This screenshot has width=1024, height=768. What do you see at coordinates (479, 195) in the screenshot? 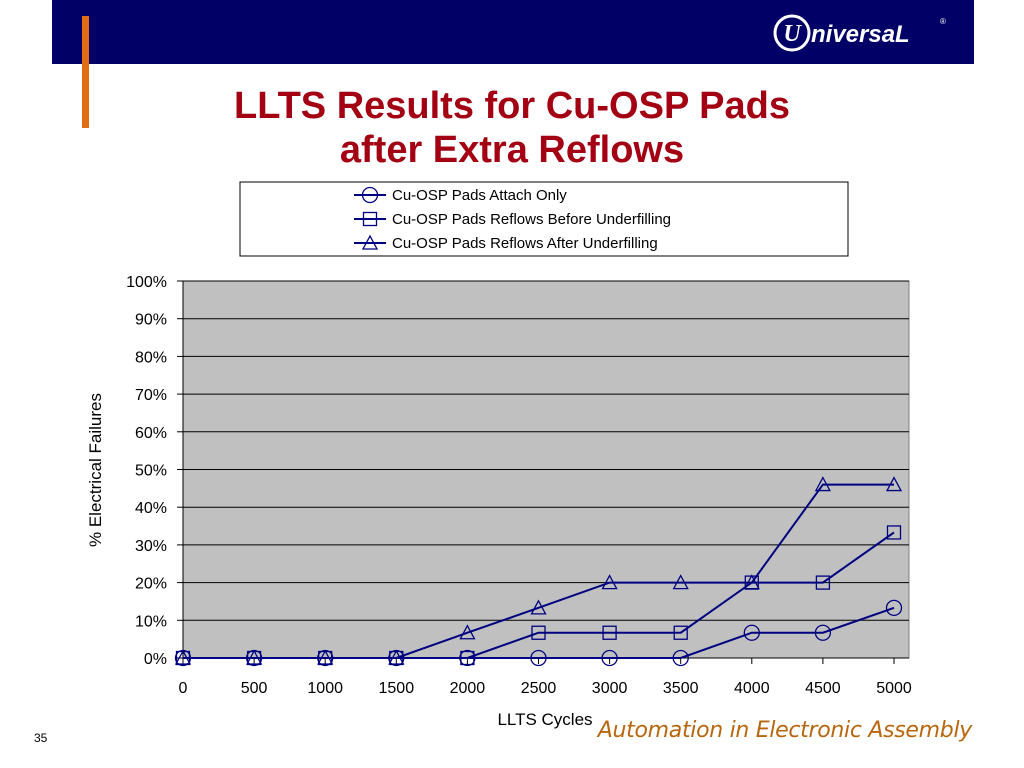
I see `legend-label: Cu-OSP Pads Attach Only` at bounding box center [479, 195].